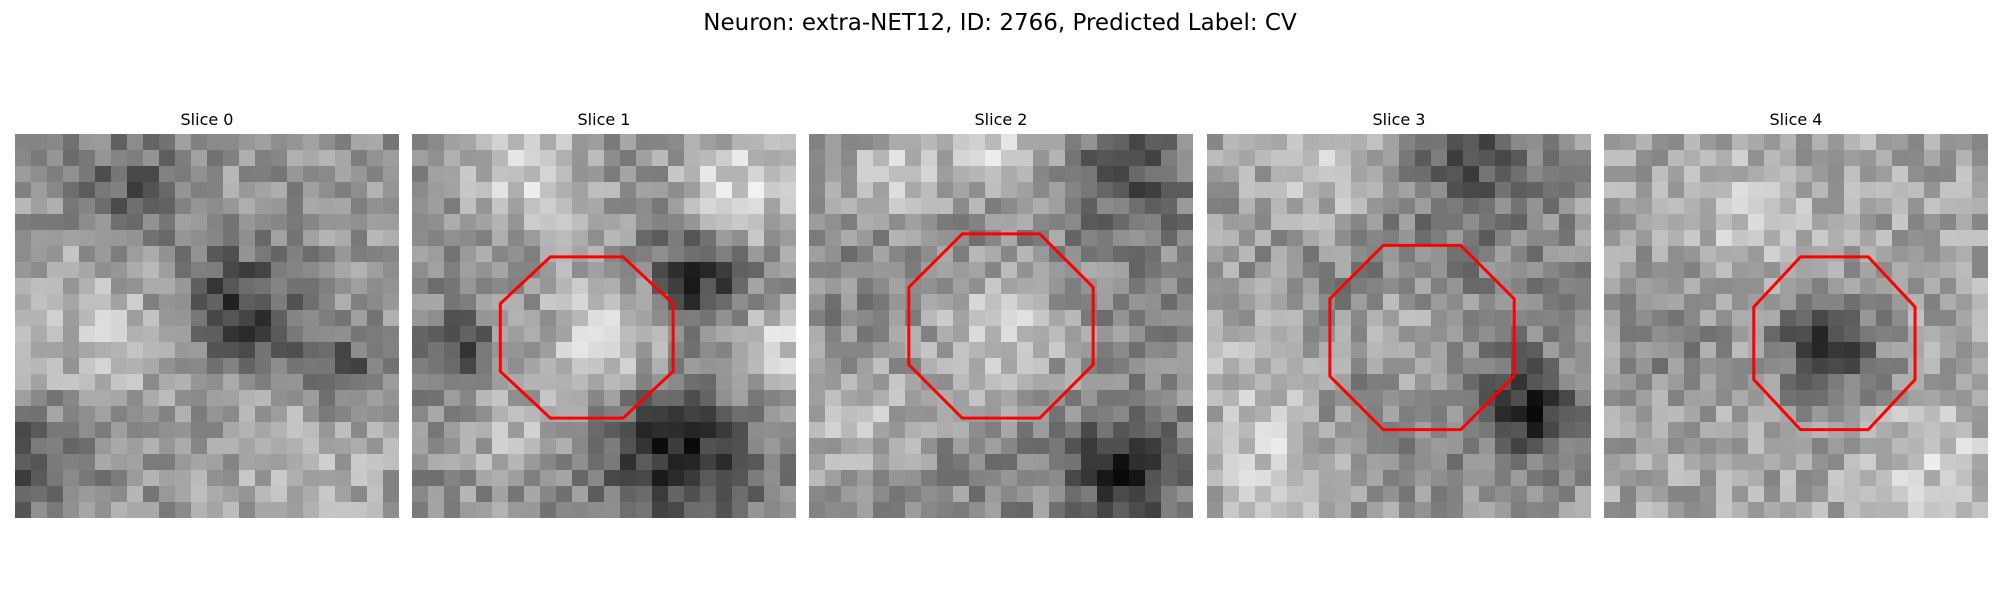 This screenshot has width=2000, height=600. Describe the element at coordinates (207, 119) in the screenshot. I see `slice-title: Slice 0` at that location.